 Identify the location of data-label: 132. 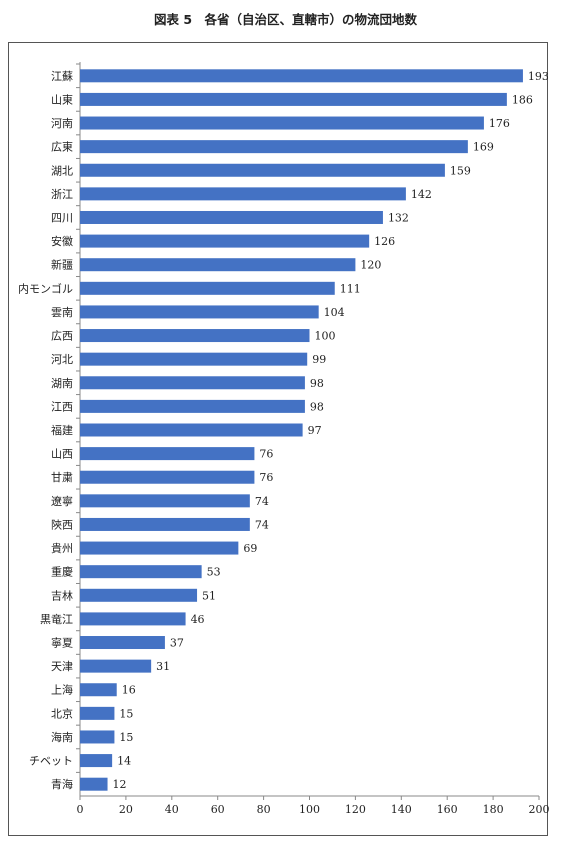
(398, 217).